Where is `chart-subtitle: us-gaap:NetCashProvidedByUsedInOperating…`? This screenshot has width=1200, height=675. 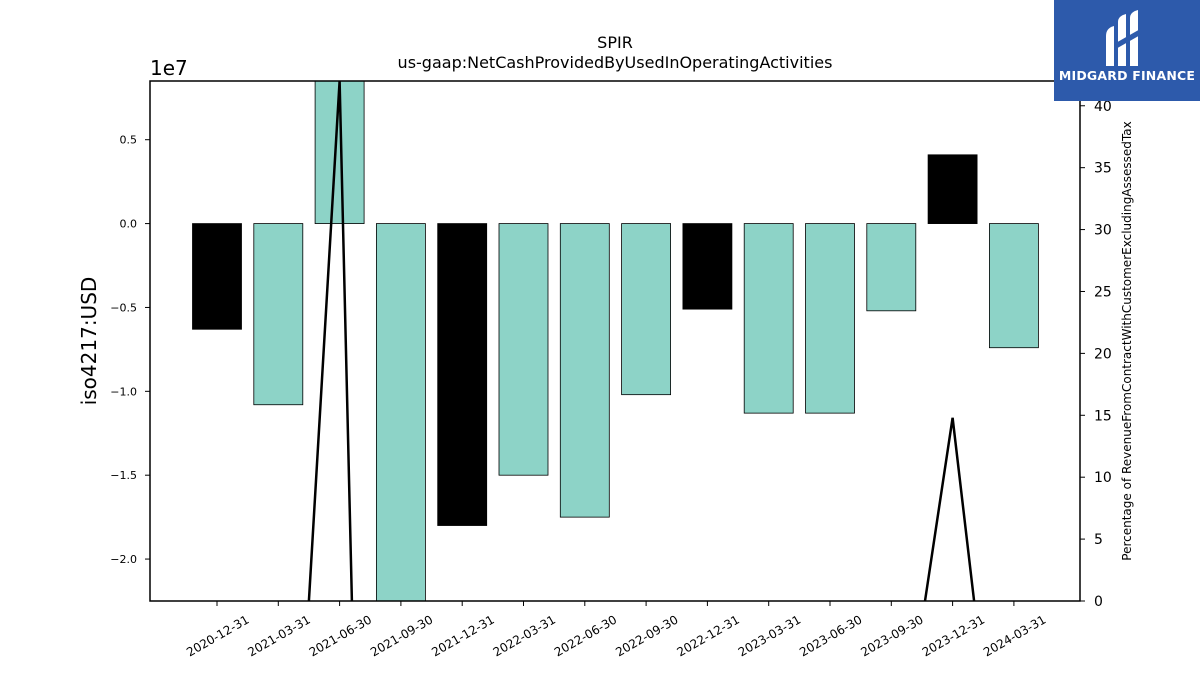
chart-subtitle: us-gaap:NetCashProvidedByUsedInOperating… is located at coordinates (615, 62).